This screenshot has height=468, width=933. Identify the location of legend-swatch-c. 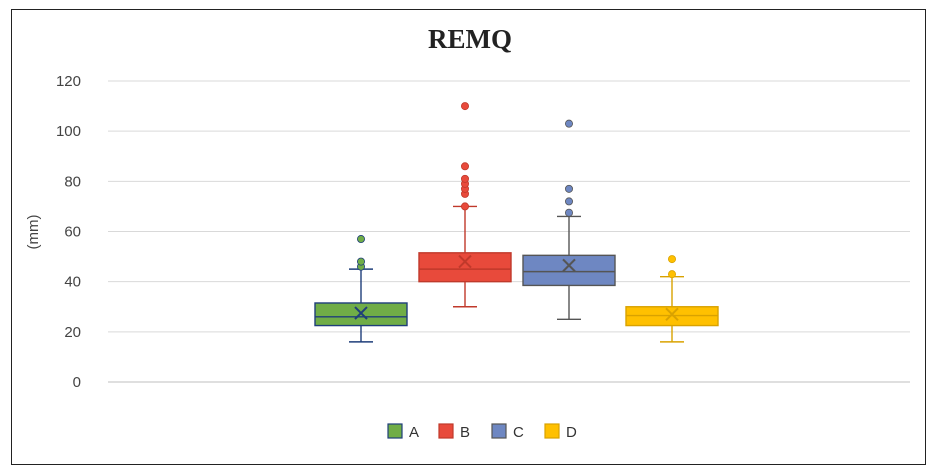
(499, 431).